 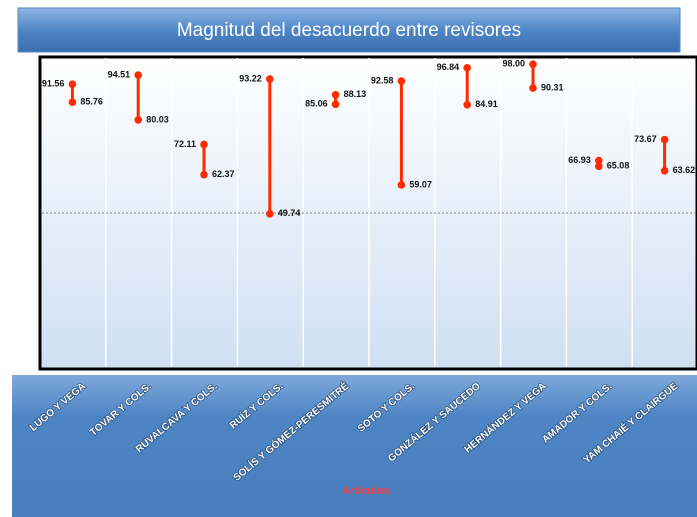 What do you see at coordinates (366, 491) in the screenshot?
I see `x-axis-label: Artículos` at bounding box center [366, 491].